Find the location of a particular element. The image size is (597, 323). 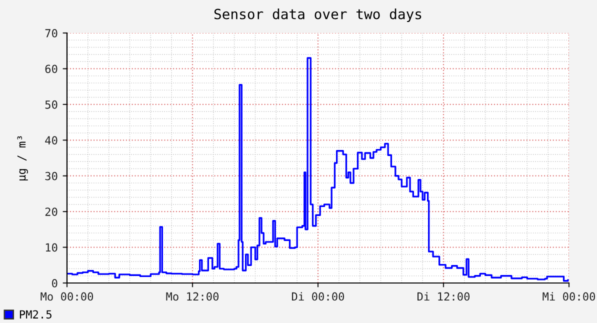

x-tick-label: Mo 00:00 is located at coordinates (67, 296).